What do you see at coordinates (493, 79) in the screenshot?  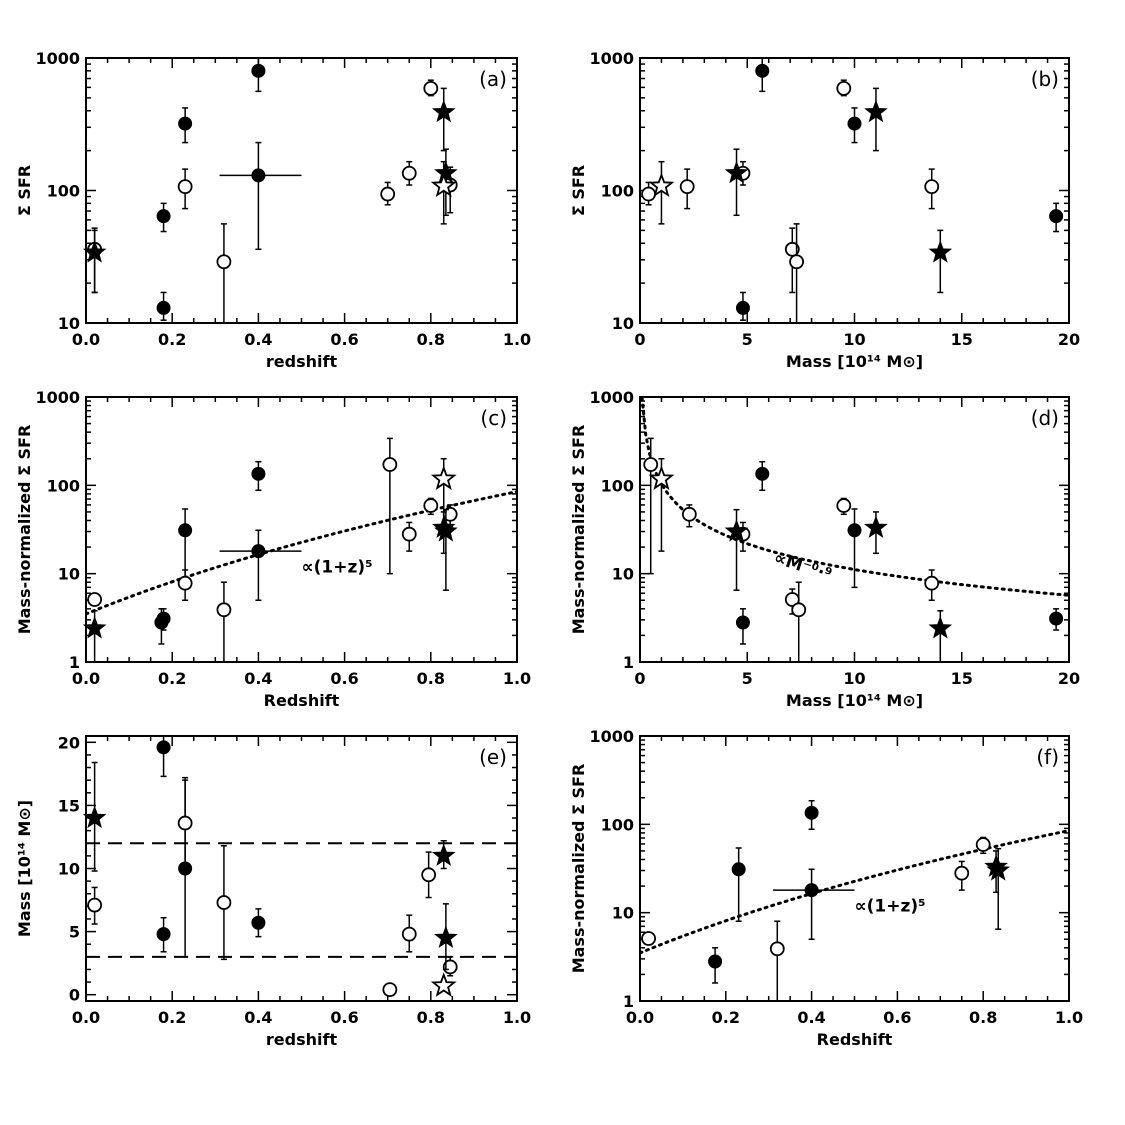 I see `panel-label: (a)` at bounding box center [493, 79].